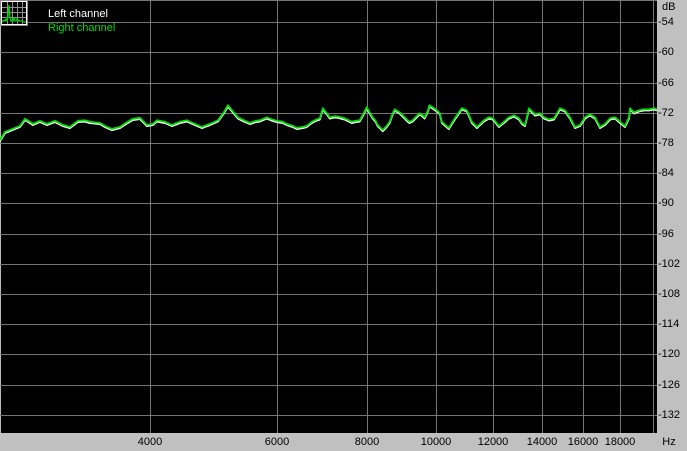 The image size is (687, 451). What do you see at coordinates (78, 14) in the screenshot?
I see `legend-left-channel-label: Left channel` at bounding box center [78, 14].